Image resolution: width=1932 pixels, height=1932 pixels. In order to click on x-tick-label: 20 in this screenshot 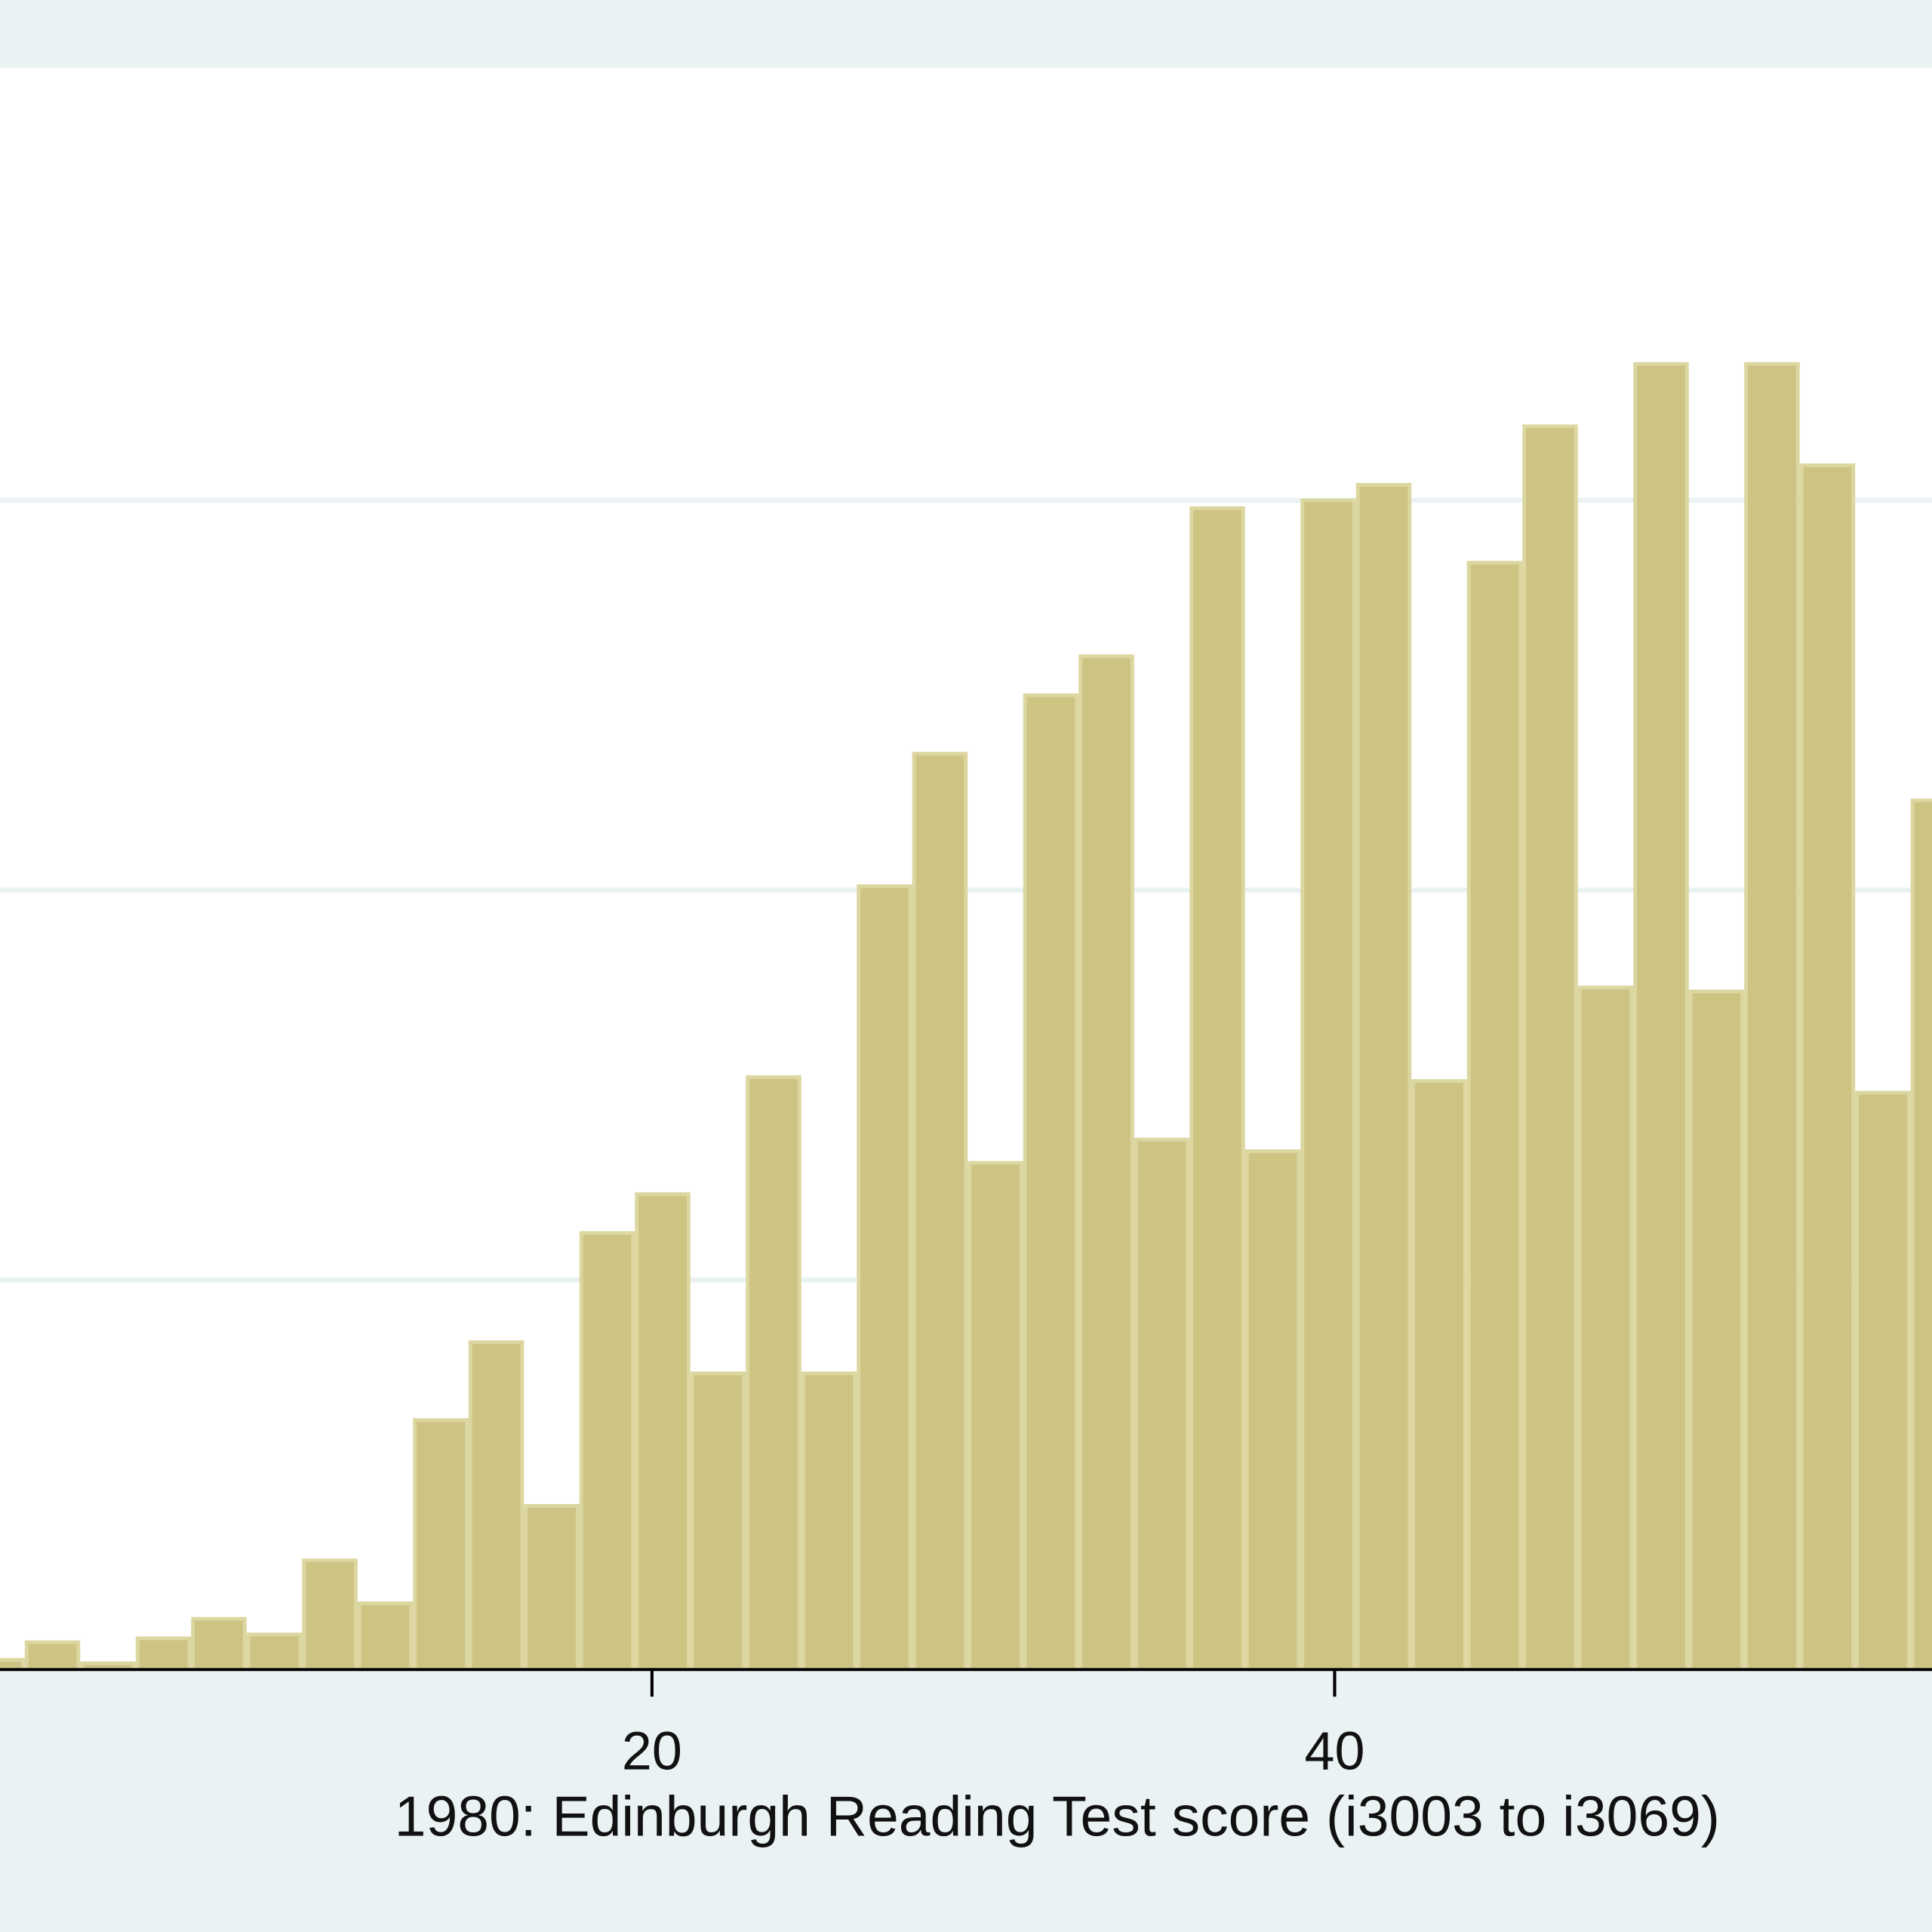, I will do `click(652, 1751)`.